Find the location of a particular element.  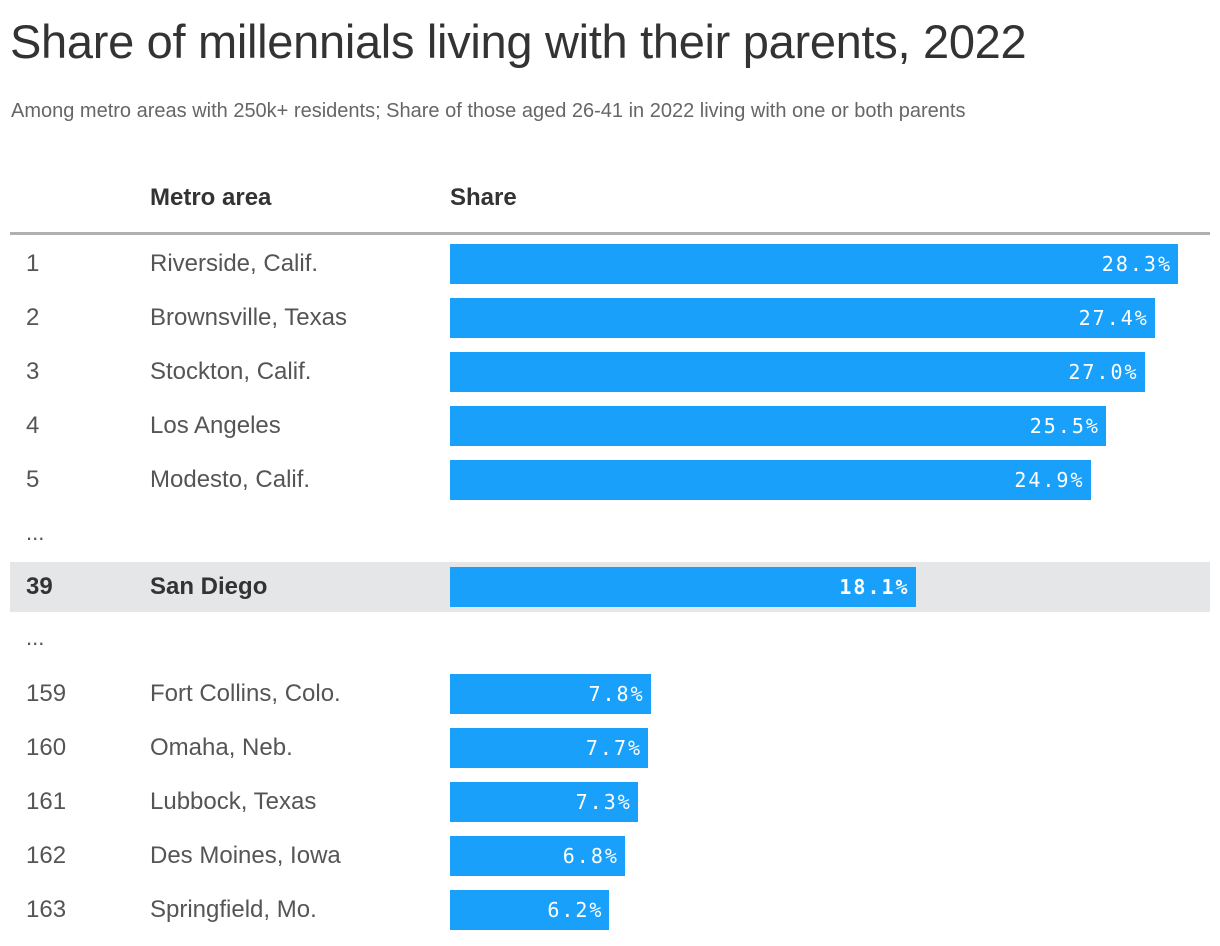

table-row: 3 Stockton, Calif. 27.0% is located at coordinates (610, 372).